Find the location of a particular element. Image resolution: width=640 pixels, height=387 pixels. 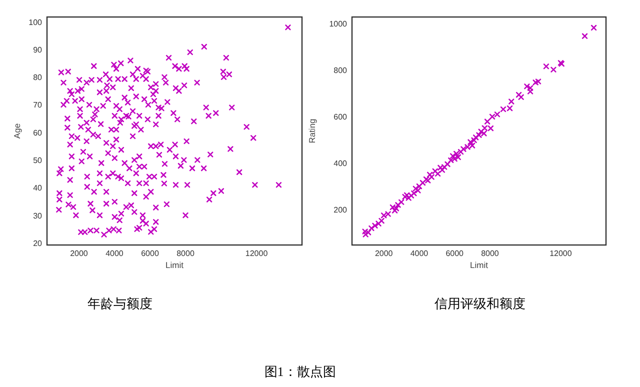

y-axis-title: Rating is located at coordinates (312, 131).